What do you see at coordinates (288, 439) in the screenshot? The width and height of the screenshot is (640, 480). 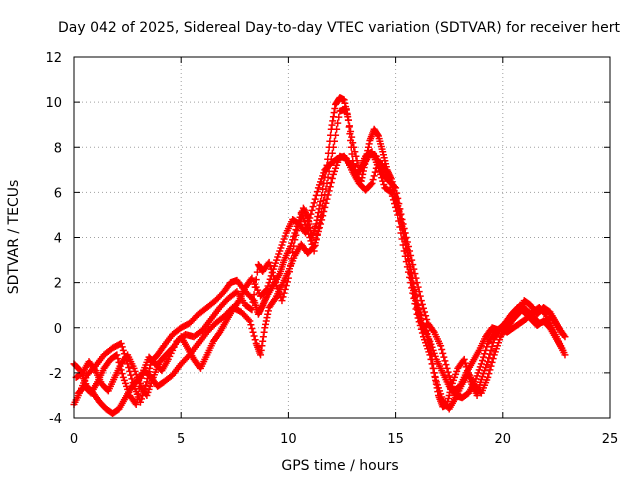 I see `x-tick-label: 10` at bounding box center [288, 439].